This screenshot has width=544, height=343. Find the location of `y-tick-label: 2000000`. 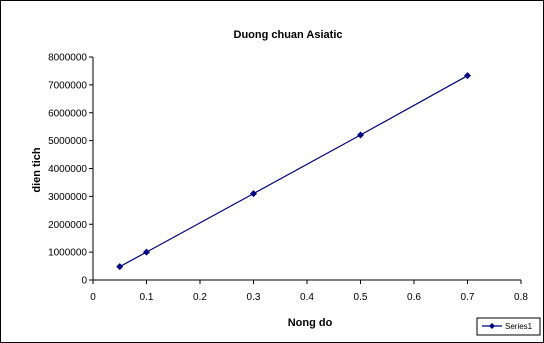

y-tick-label: 2000000 is located at coordinates (67, 225).